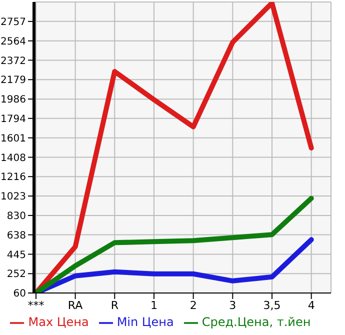 The height and width of the screenshot is (335, 345). Describe the element at coordinates (256, 322) in the screenshot. I see `legend-label: Сред.Цена, т.йен` at that location.